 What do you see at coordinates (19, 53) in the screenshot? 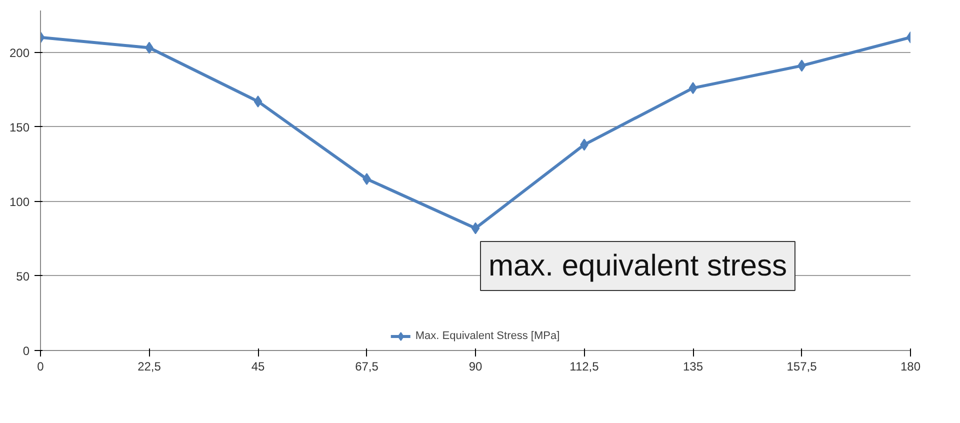
I see `y-tick-label: 200` at bounding box center [19, 53].